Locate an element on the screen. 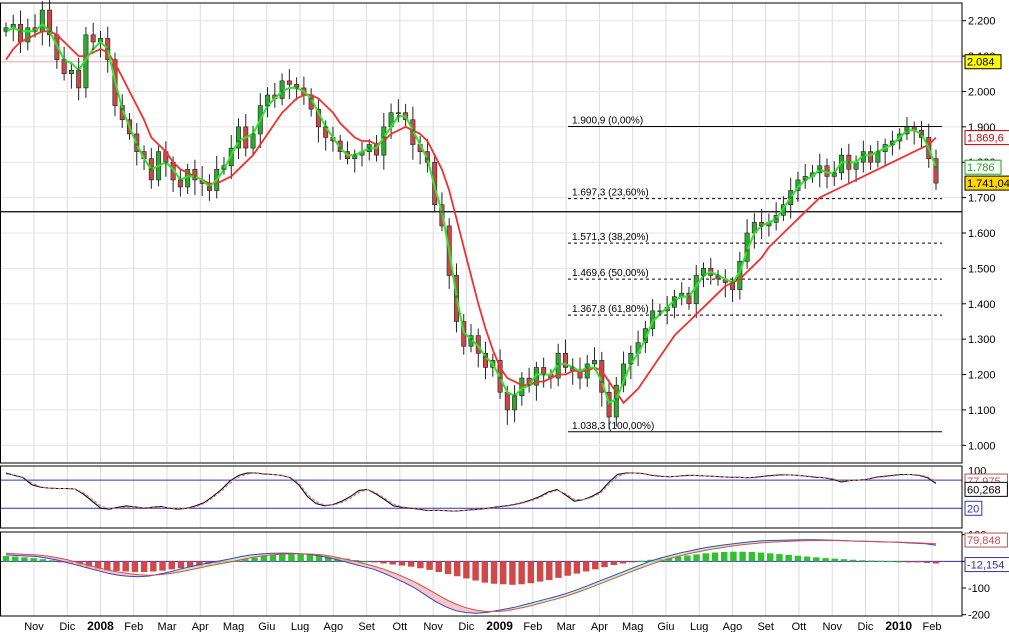 Image resolution: width=1009 pixels, height=632 pixels. y-tick-label: 1.300 is located at coordinates (982, 340).